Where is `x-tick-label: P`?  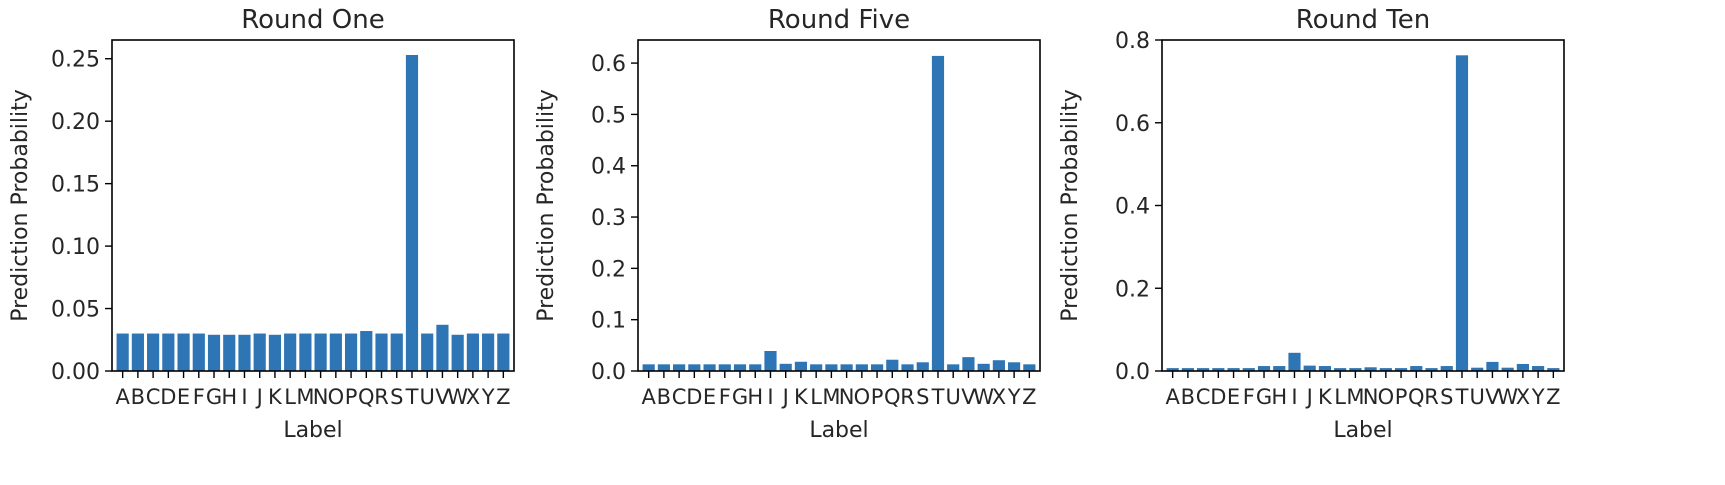
x-tick-label: P is located at coordinates (351, 397).